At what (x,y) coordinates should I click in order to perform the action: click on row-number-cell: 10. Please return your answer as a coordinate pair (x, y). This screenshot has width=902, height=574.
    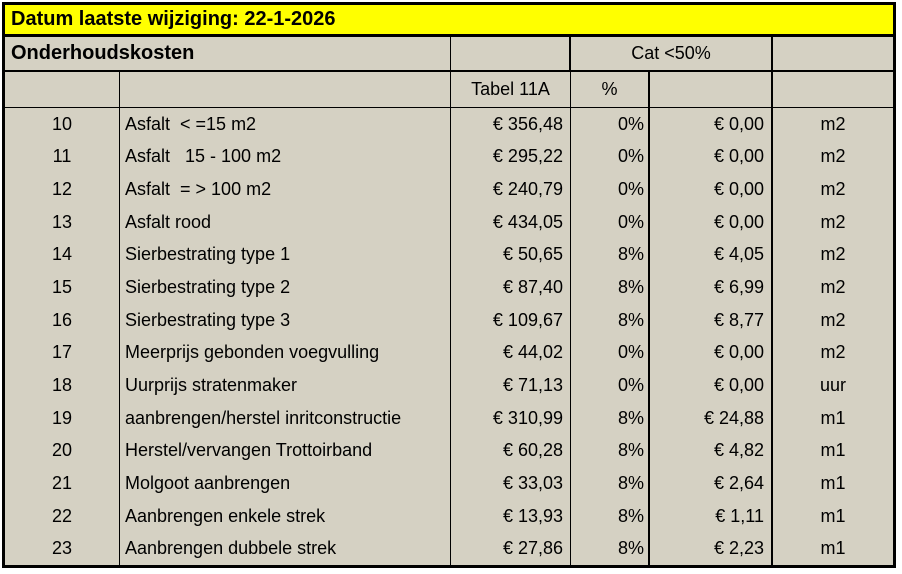
    Looking at the image, I should click on (62, 124).